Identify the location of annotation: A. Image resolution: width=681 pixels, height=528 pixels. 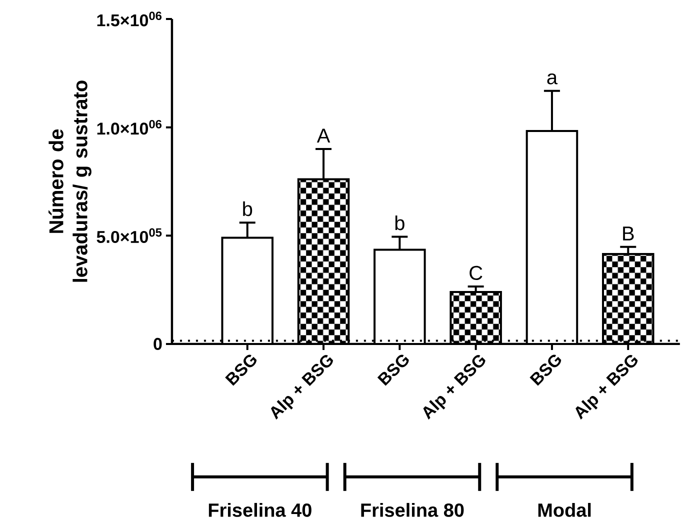
(323, 135).